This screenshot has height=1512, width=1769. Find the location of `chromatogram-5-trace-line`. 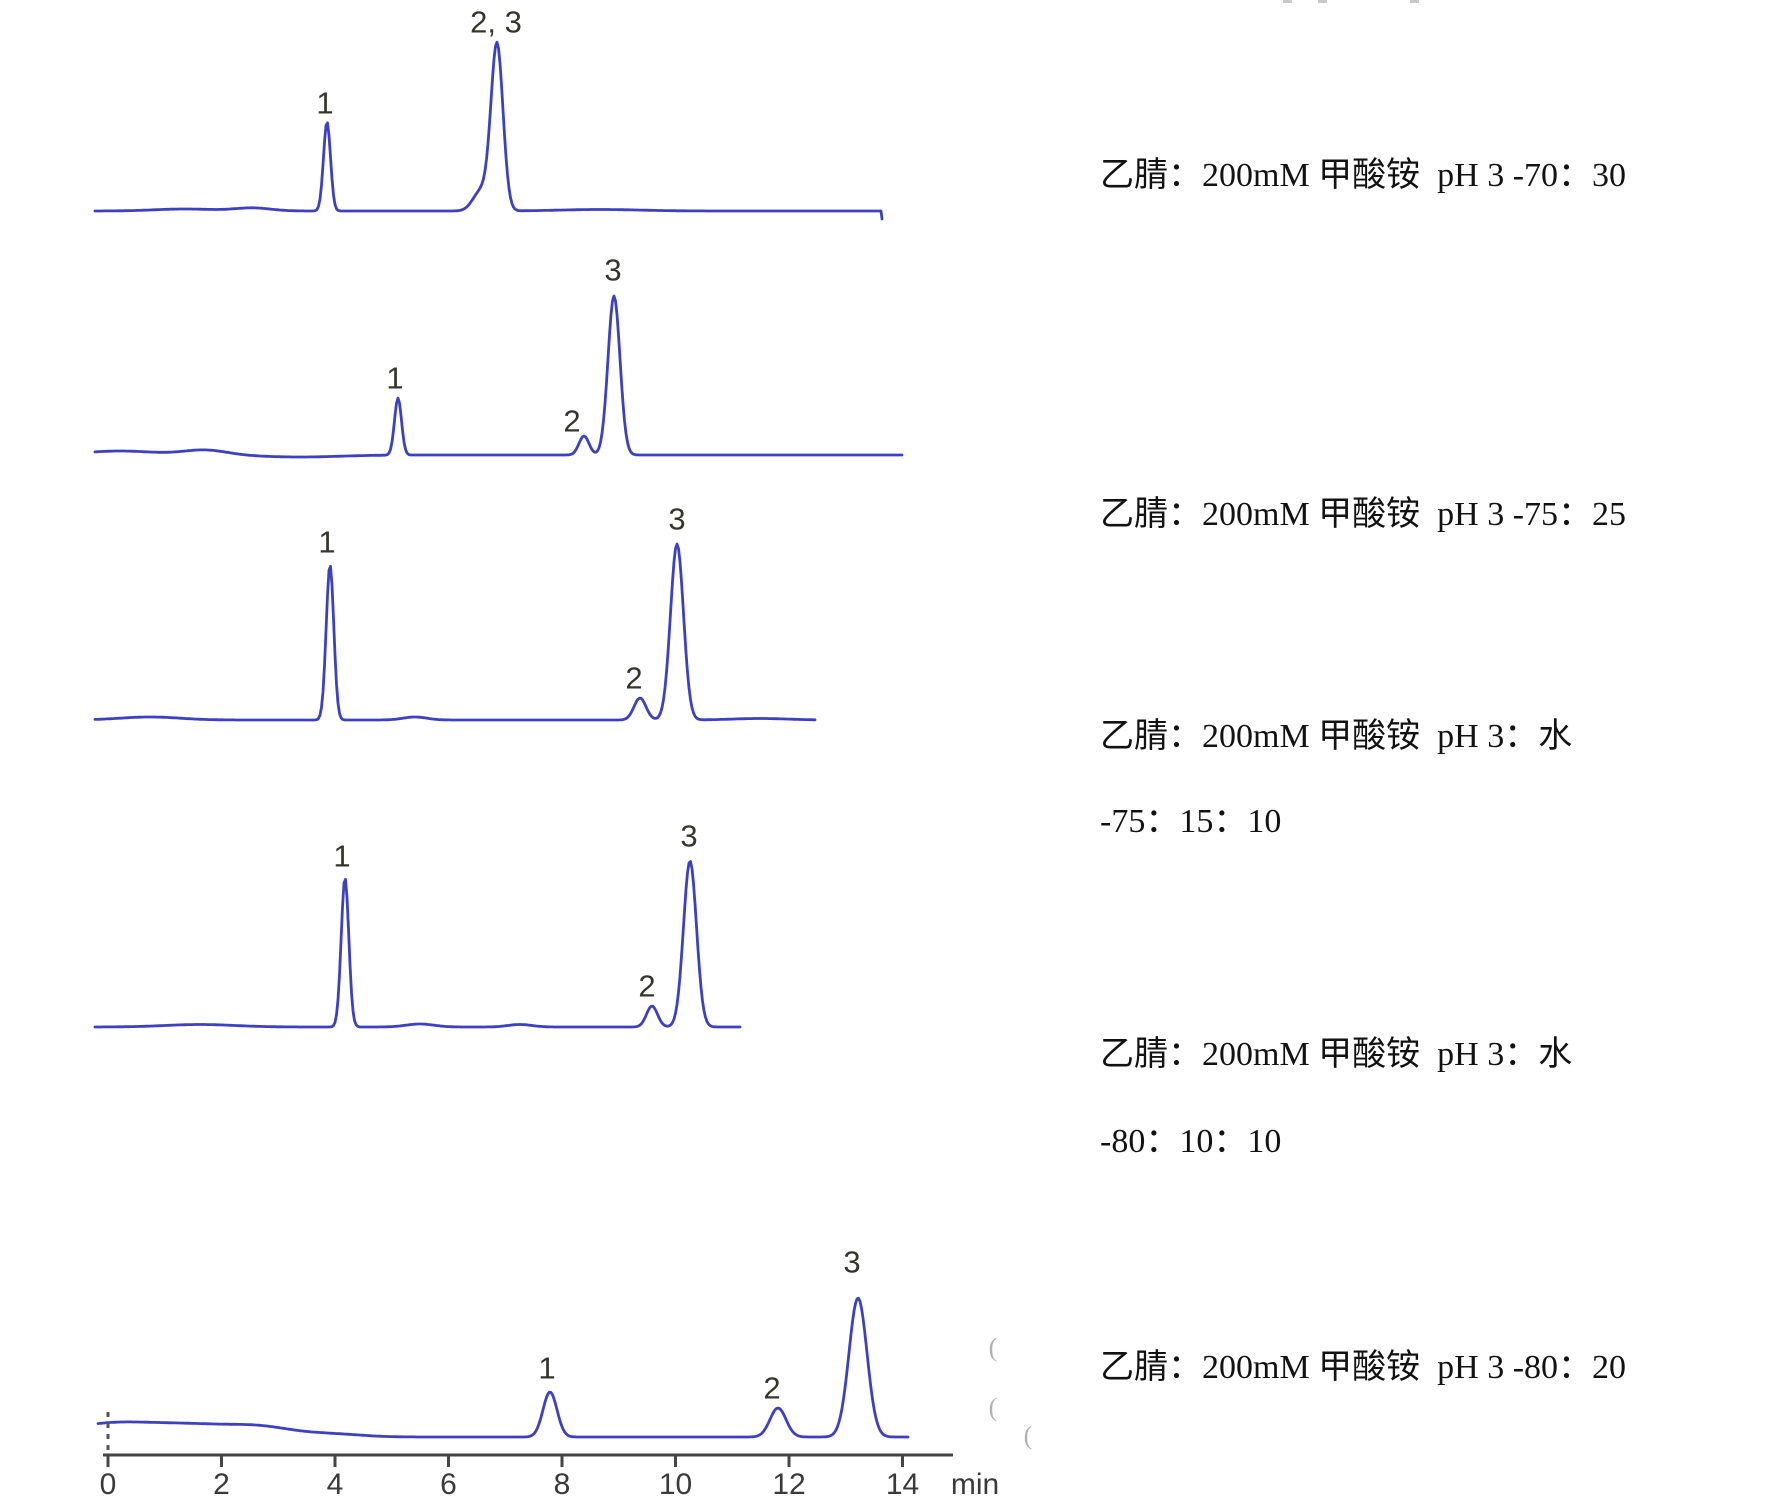

chromatogram-5-trace-line is located at coordinates (503, 1367).